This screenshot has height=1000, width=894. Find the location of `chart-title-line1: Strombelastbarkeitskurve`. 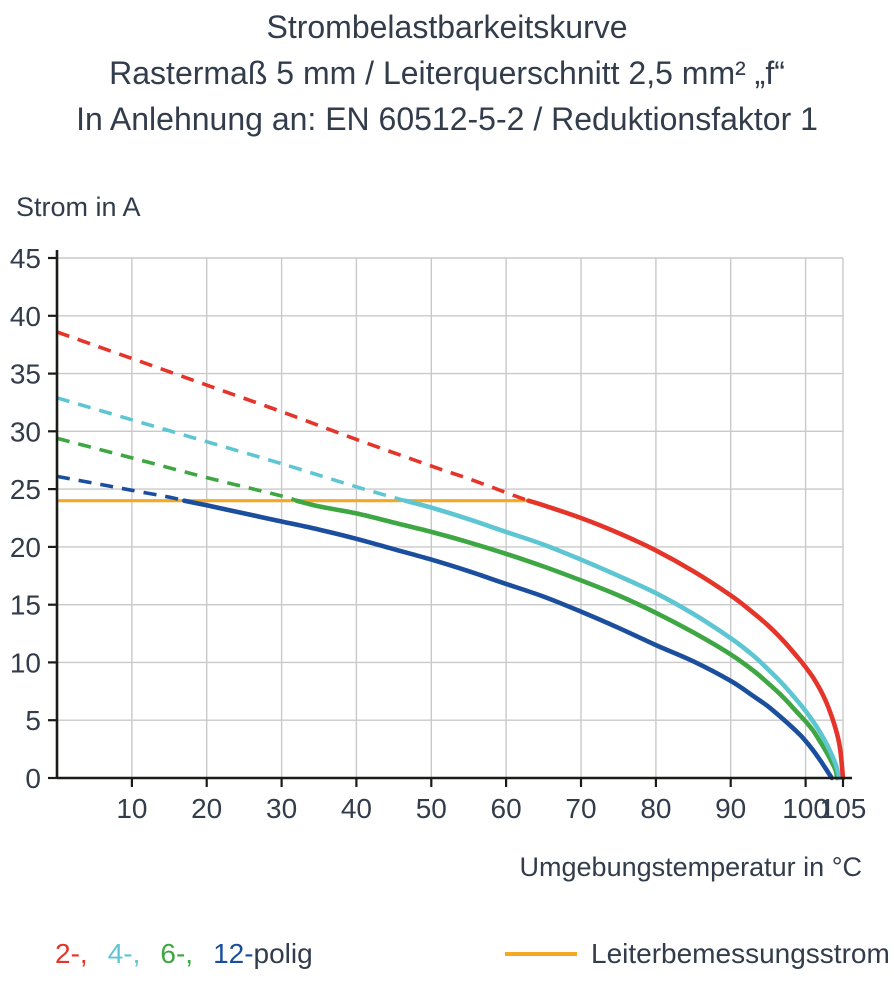

chart-title-line1: Strombelastbarkeitskurve is located at coordinates (447, 27).